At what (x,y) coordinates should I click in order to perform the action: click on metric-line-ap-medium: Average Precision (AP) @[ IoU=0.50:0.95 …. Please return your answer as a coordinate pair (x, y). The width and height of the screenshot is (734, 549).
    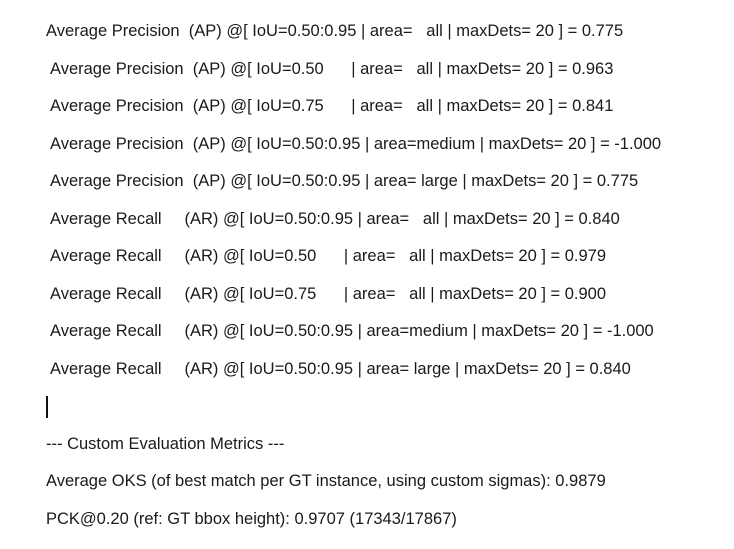
    Looking at the image, I should click on (356, 143).